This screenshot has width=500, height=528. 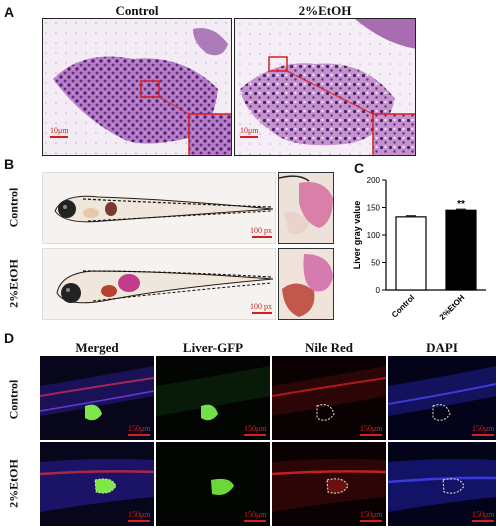 What do you see at coordinates (139, 428) in the screenshot?
I see `scale-label-d-merged-control: 150μm` at bounding box center [139, 428].